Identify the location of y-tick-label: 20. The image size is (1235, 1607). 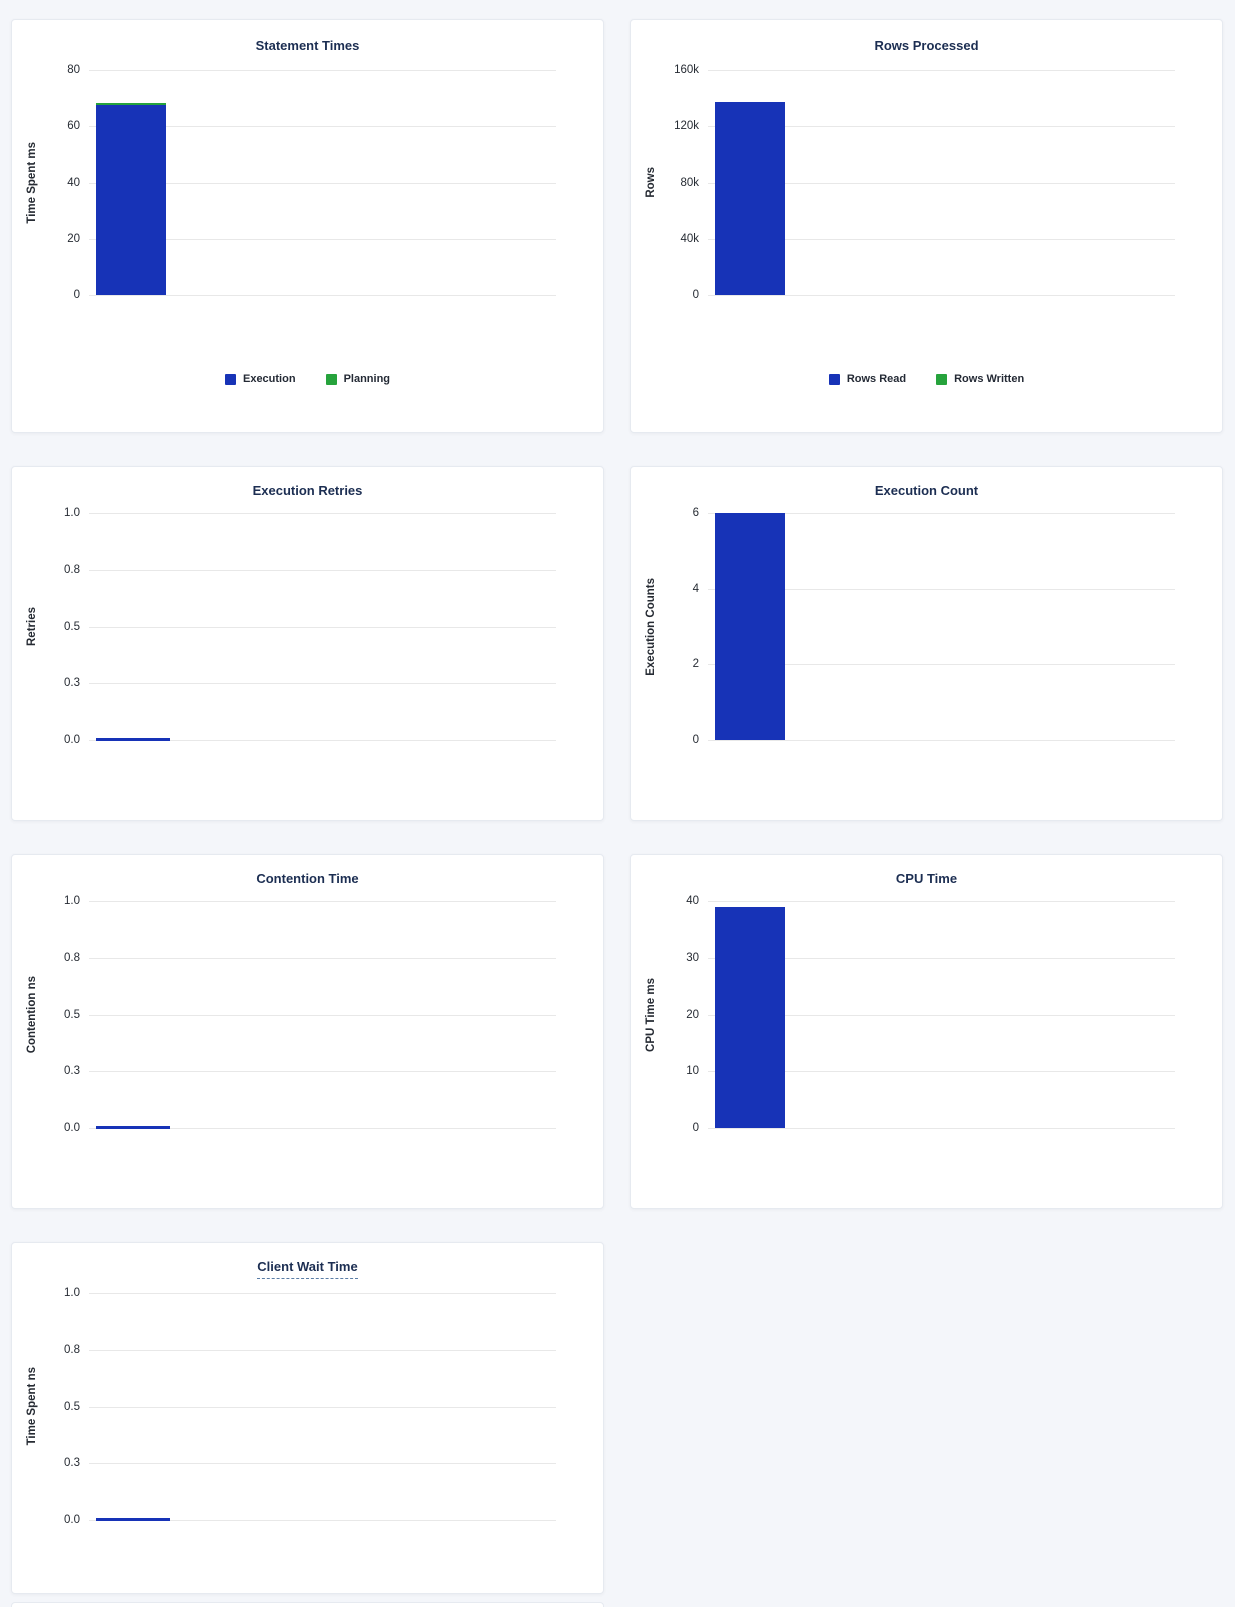
(692, 1014).